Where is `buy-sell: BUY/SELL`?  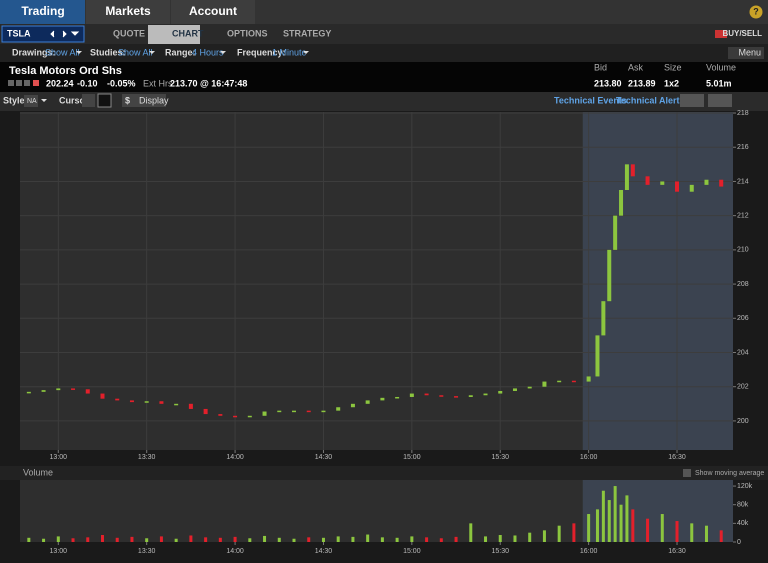
buy-sell: BUY/SELL is located at coordinates (742, 33).